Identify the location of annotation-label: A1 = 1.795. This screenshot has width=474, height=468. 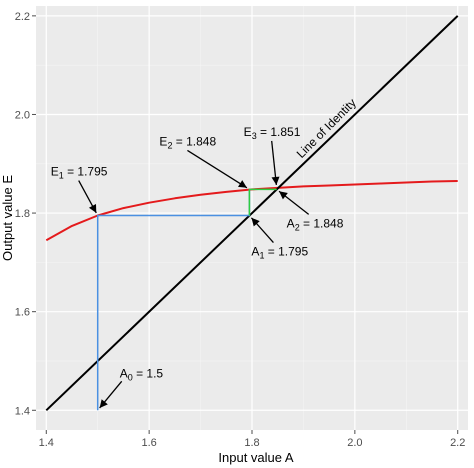
(279, 253).